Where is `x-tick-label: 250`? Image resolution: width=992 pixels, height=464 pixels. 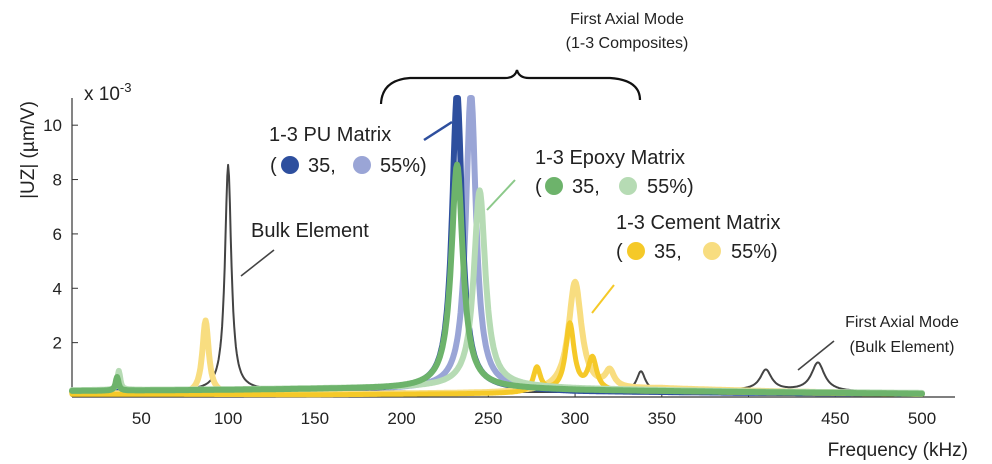 x-tick-label: 250 is located at coordinates (488, 418).